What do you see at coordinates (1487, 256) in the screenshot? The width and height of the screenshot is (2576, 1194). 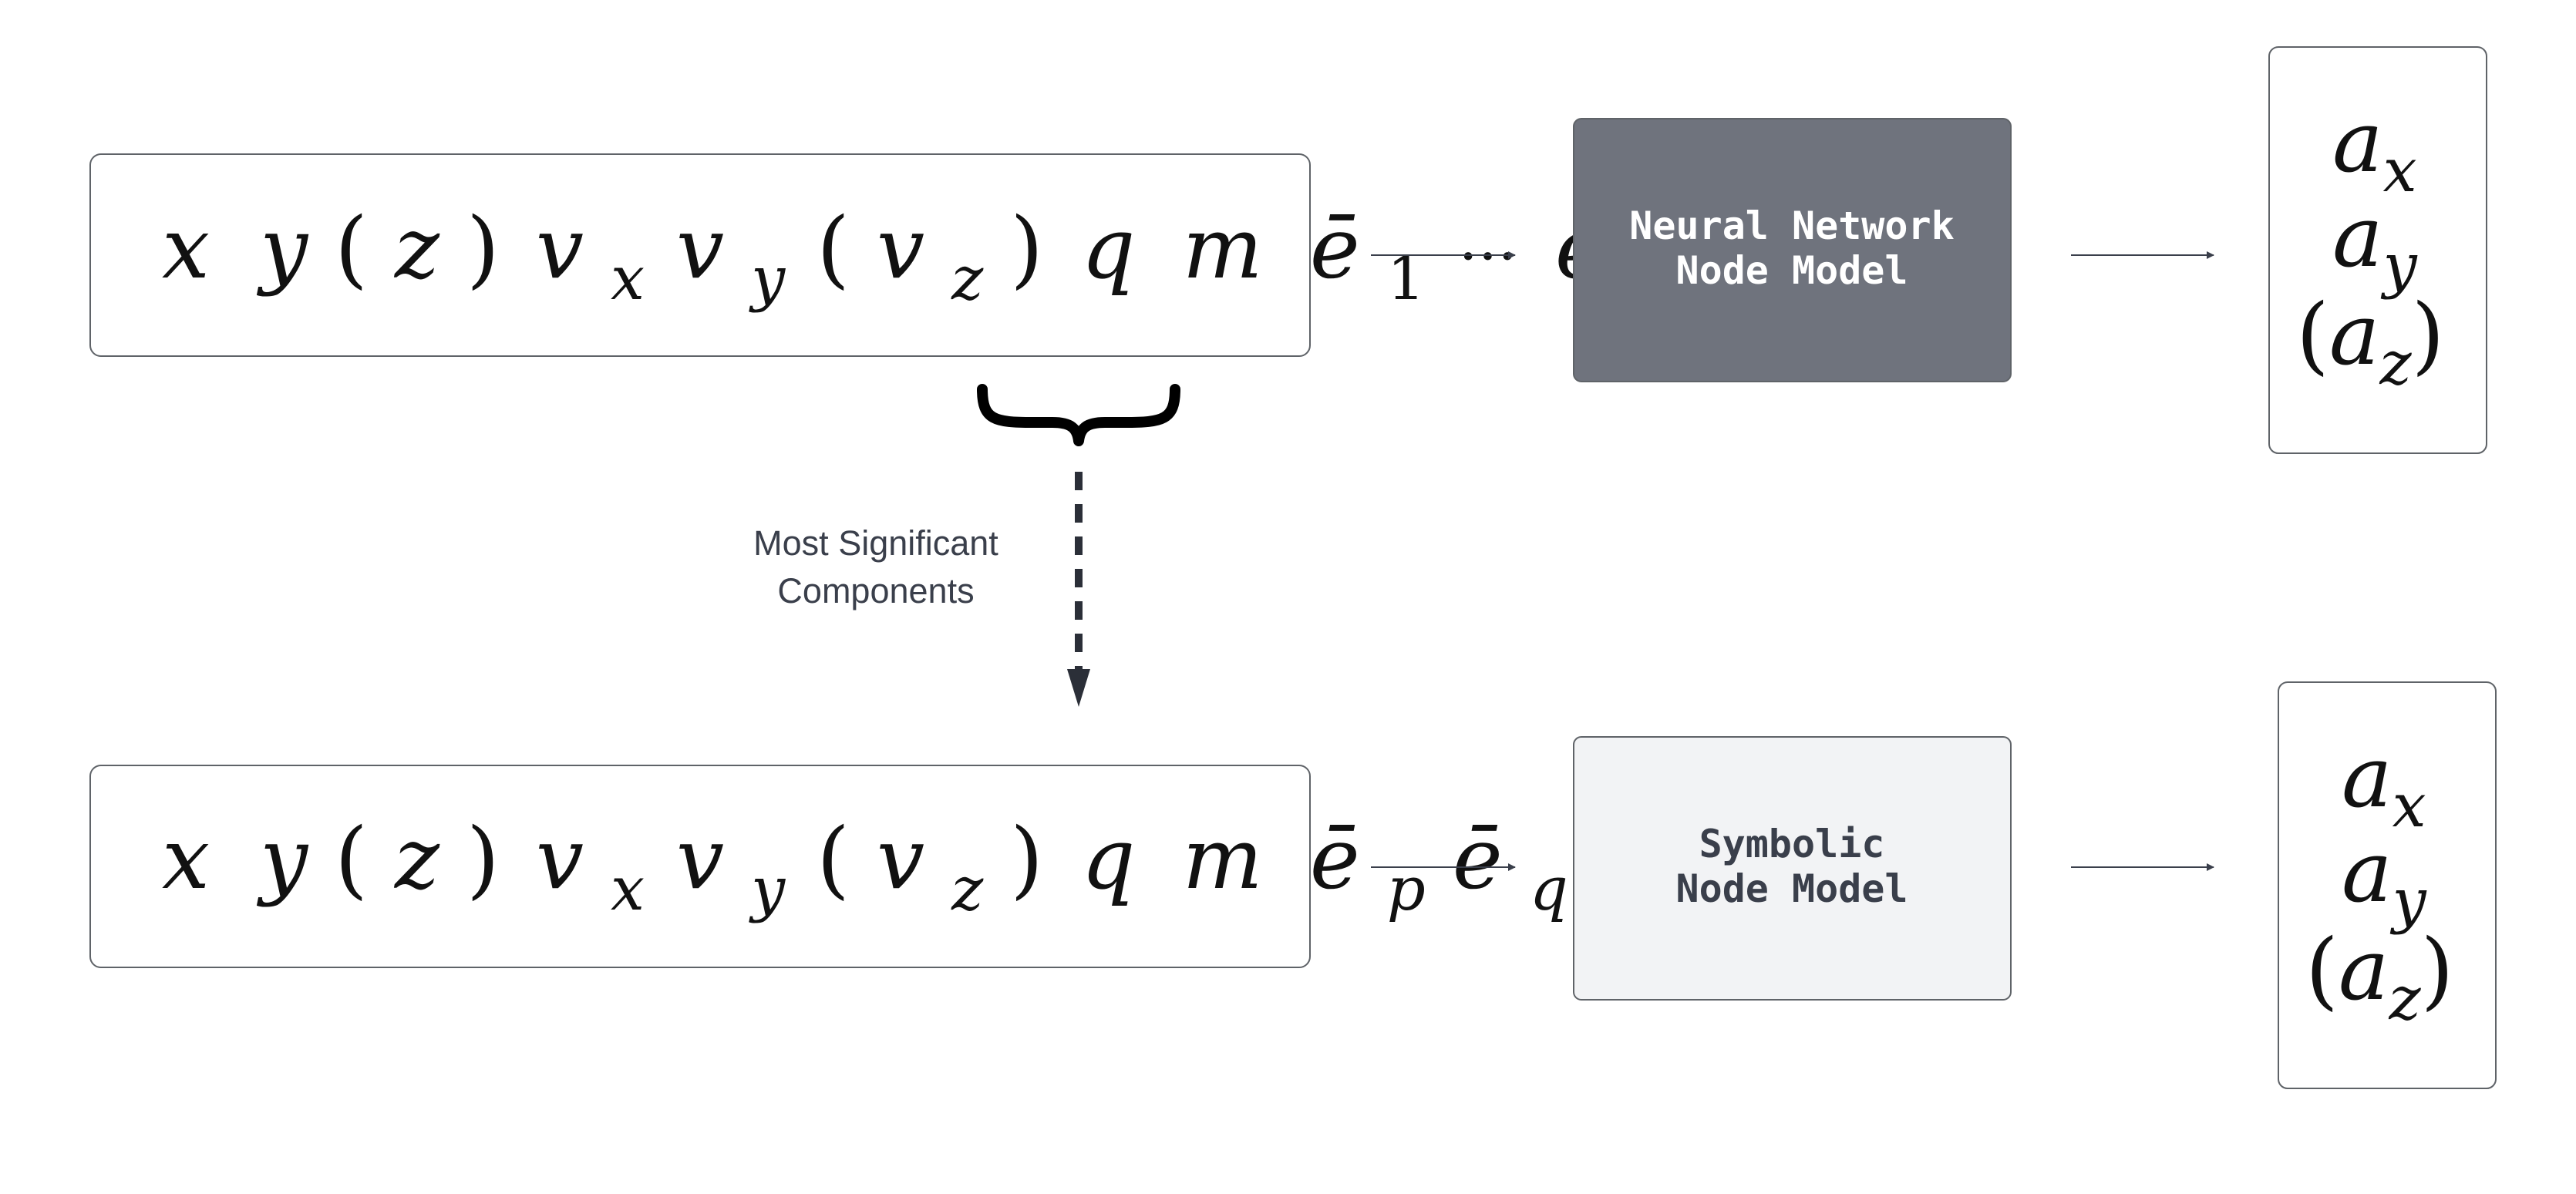 I see `ellipsis: ···` at bounding box center [1487, 256].